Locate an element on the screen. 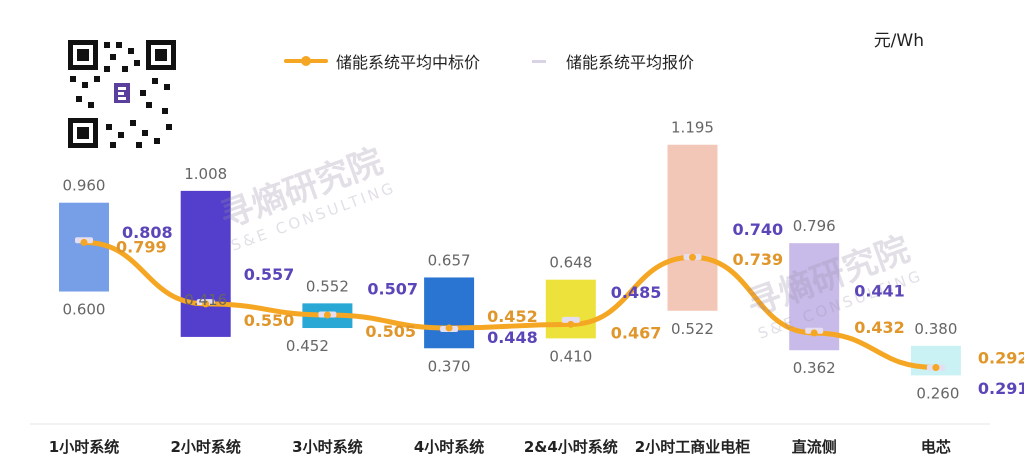 The image size is (1024, 475). legend: 储能系统平均中标价 储能系统平均报价 is located at coordinates (510, 61).